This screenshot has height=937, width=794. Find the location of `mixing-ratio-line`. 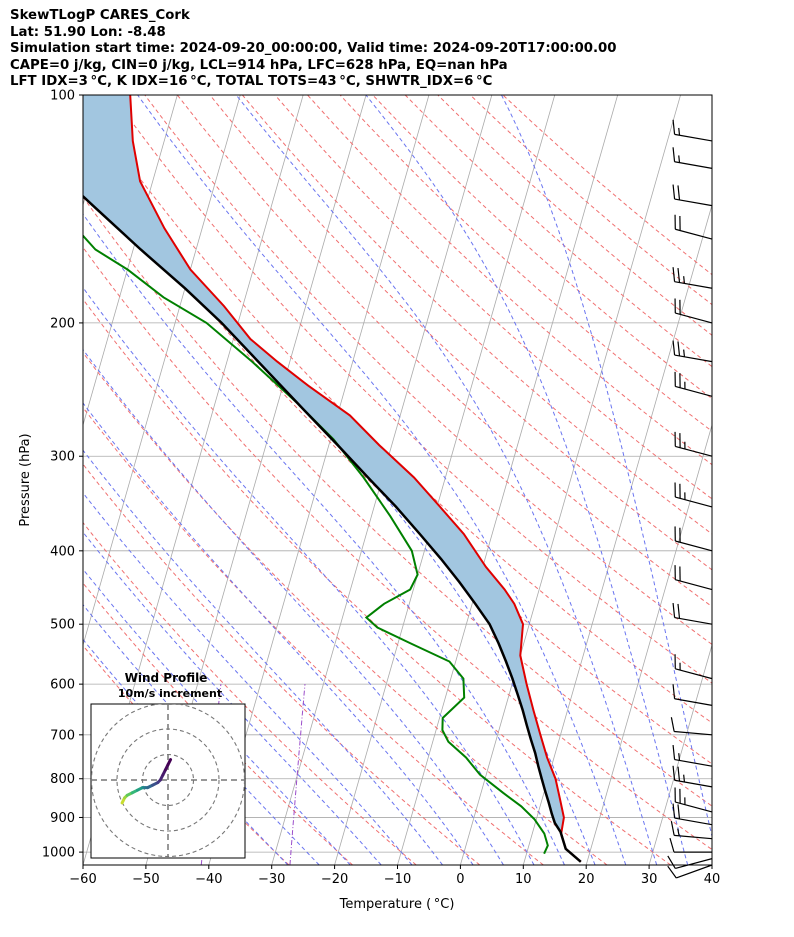

mixing-ratio-line is located at coordinates (297, 774).